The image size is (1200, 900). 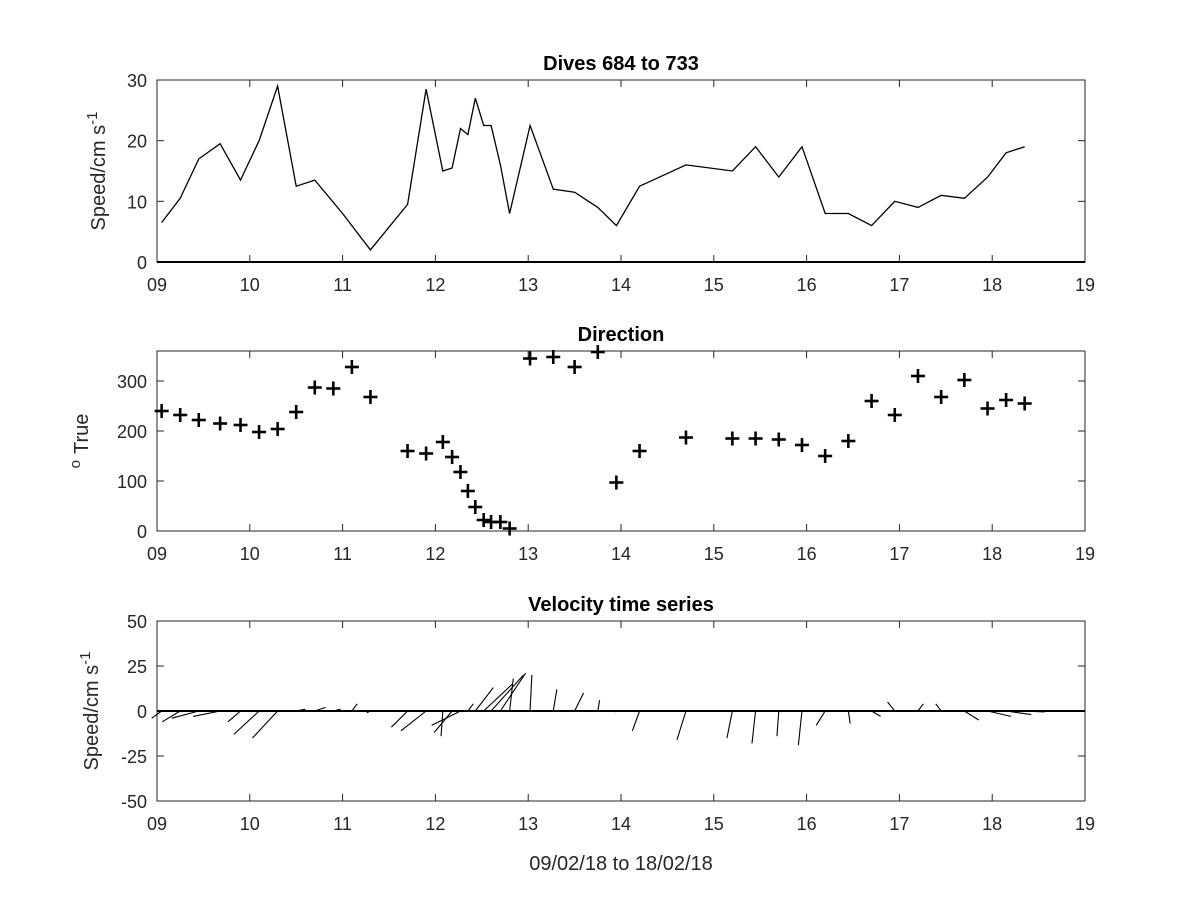 What do you see at coordinates (899, 554) in the screenshot?
I see `direction-panel-x-tick-label: 17` at bounding box center [899, 554].